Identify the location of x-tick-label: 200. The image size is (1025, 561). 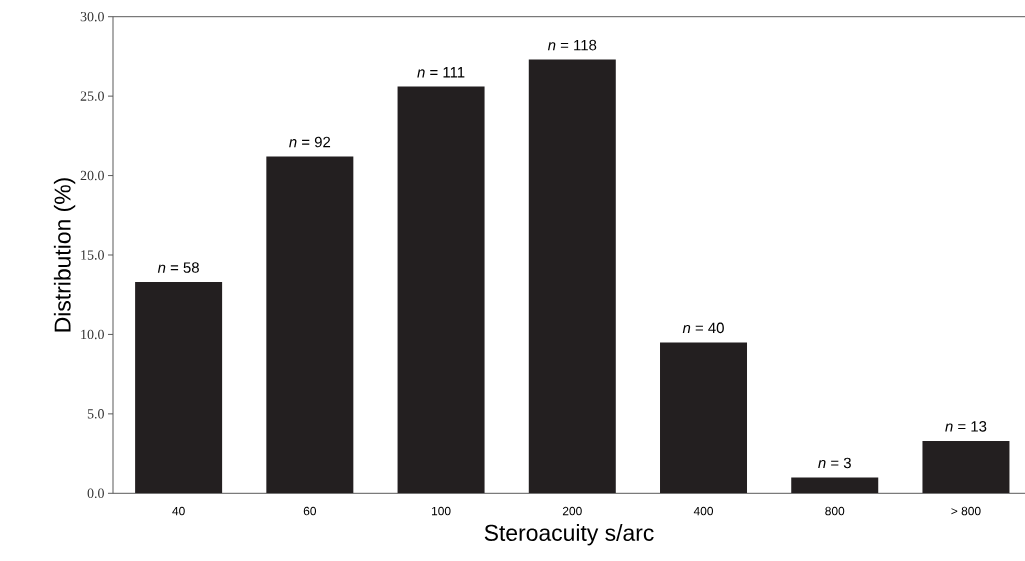
(572, 511).